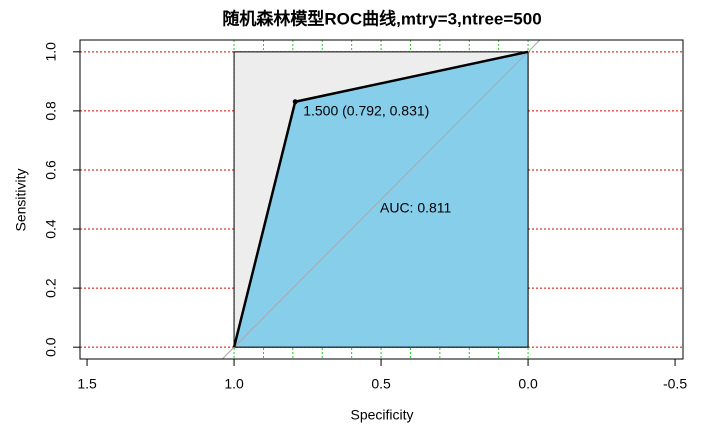 This screenshot has width=725, height=438. What do you see at coordinates (234, 384) in the screenshot?
I see `x-tick-label: 1.0` at bounding box center [234, 384].